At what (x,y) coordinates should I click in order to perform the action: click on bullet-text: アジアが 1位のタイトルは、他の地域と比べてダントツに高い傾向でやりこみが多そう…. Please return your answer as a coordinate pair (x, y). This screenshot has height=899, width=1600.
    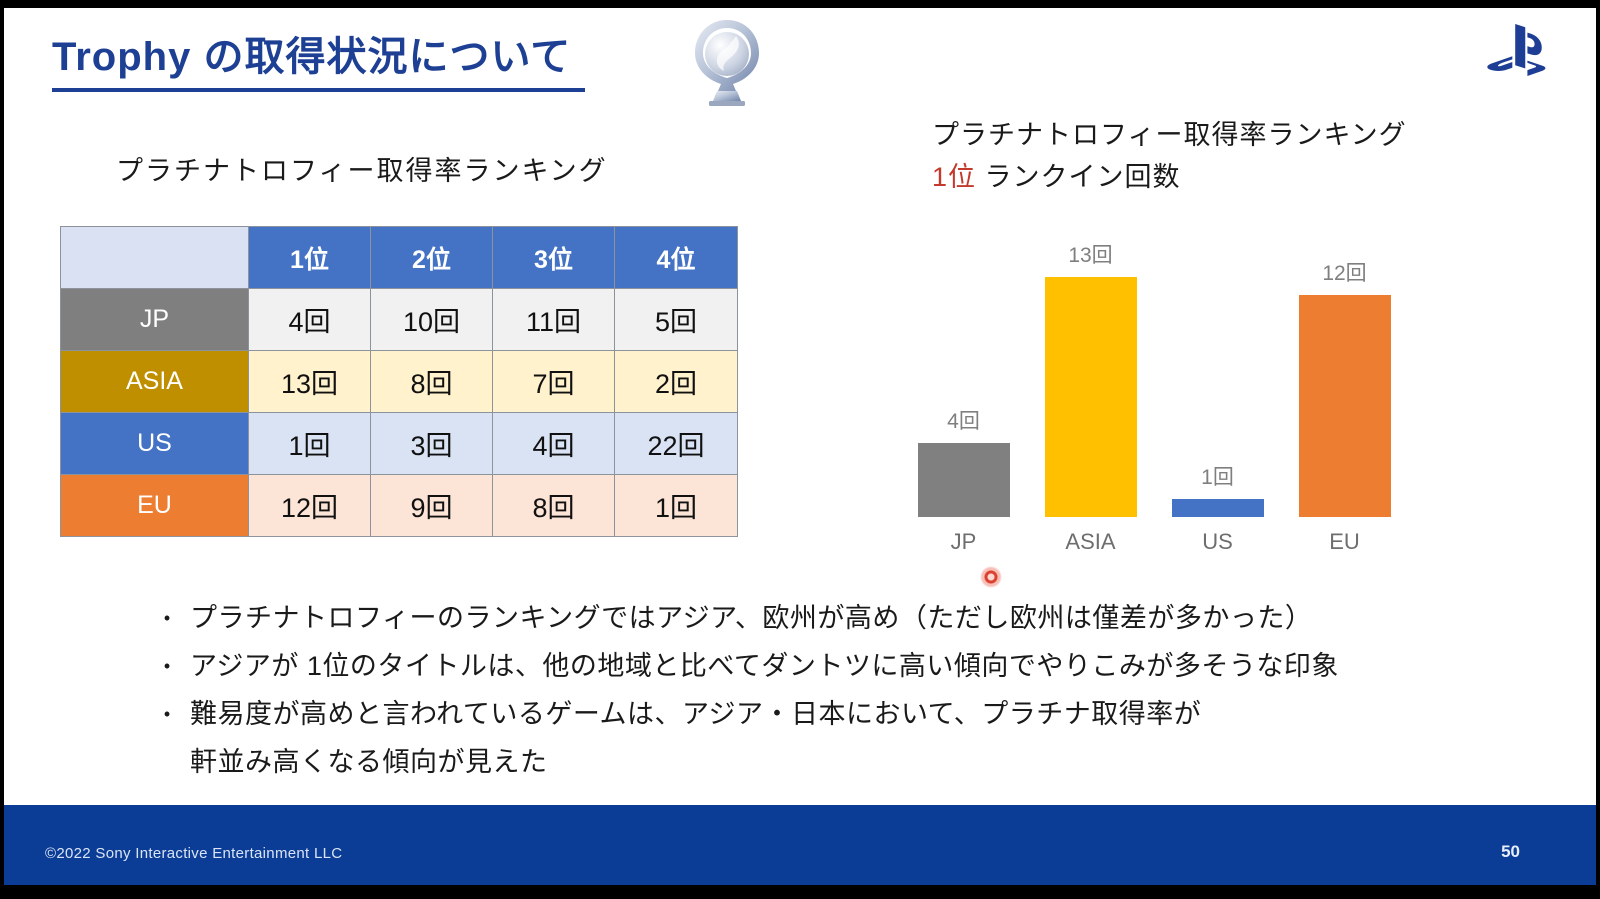
    Looking at the image, I should click on (764, 666).